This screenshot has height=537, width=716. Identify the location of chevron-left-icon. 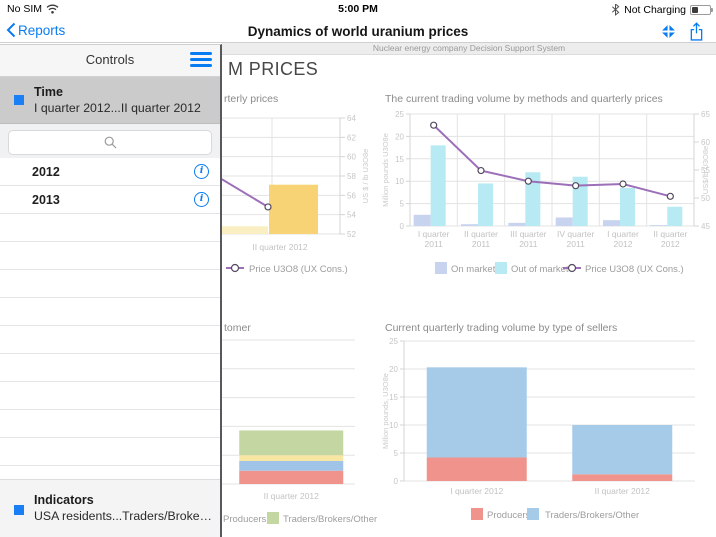
(11, 30).